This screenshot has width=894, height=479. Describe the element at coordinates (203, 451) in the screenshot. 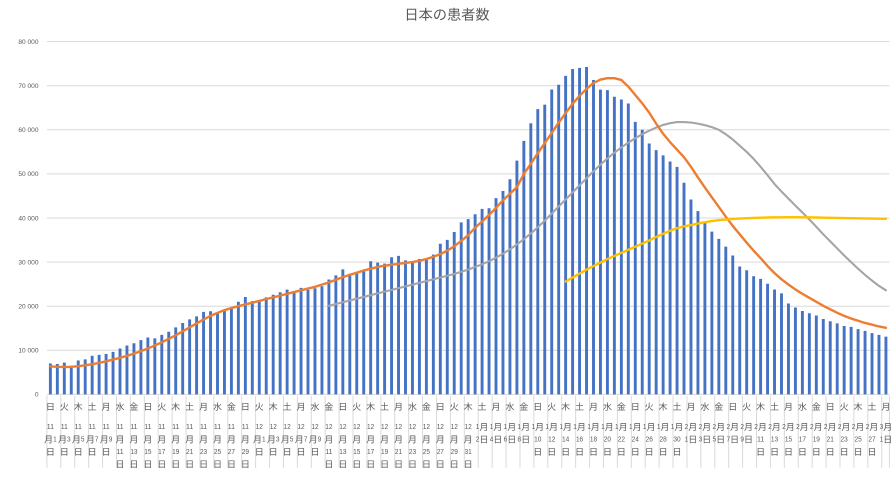

I see `svg-text: 23` at that location.